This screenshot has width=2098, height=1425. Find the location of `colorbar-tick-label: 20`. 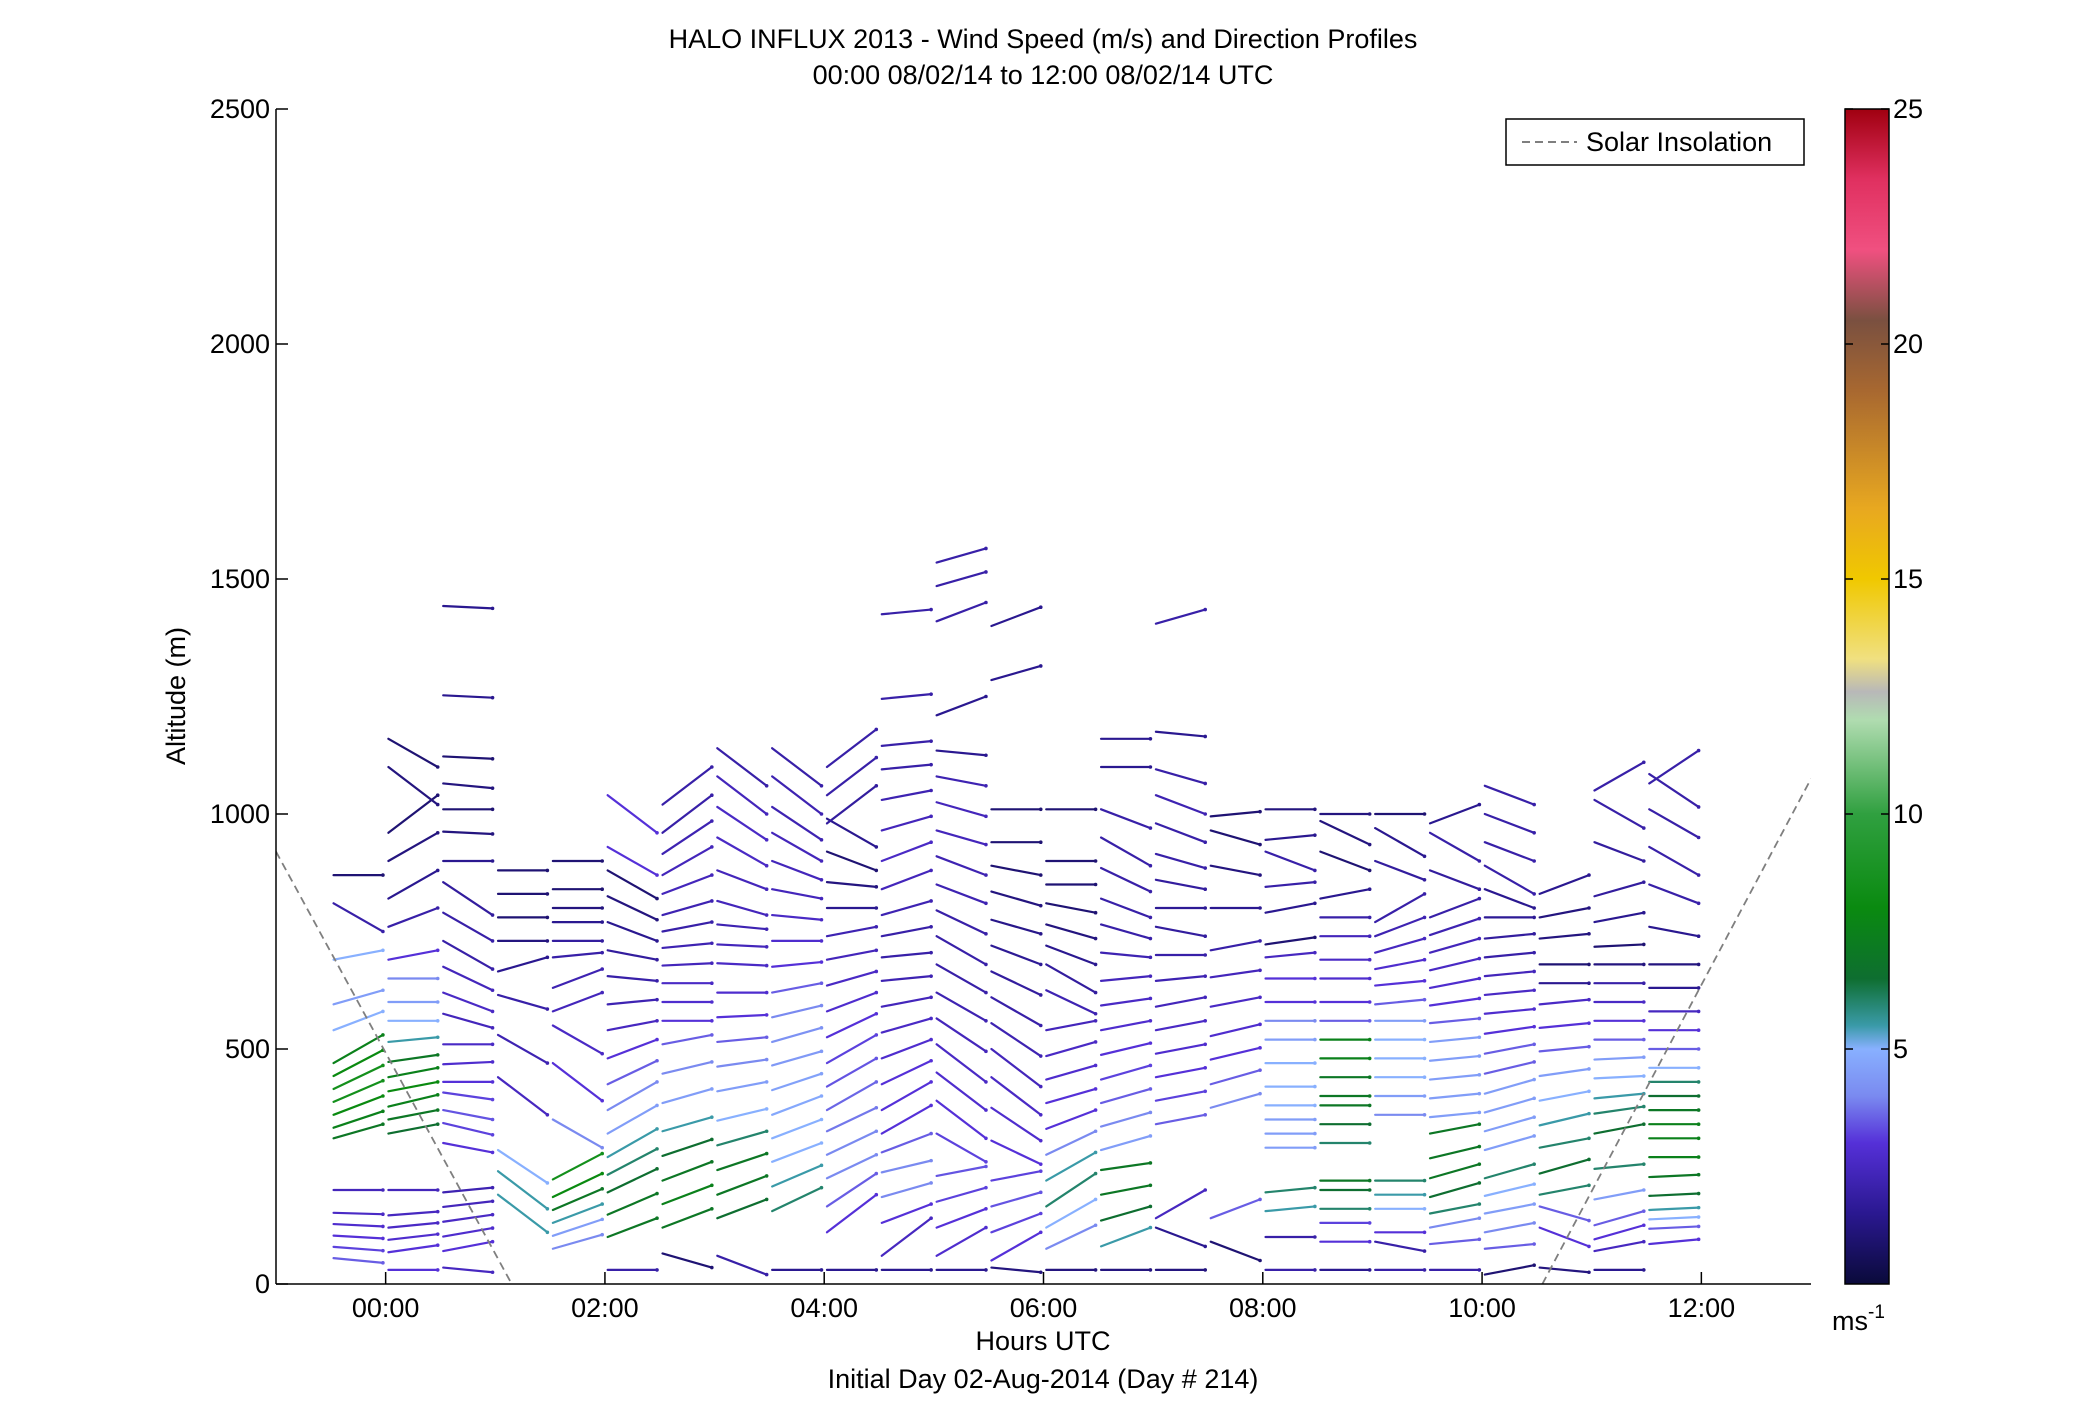

colorbar-tick-label: 20 is located at coordinates (1908, 344).